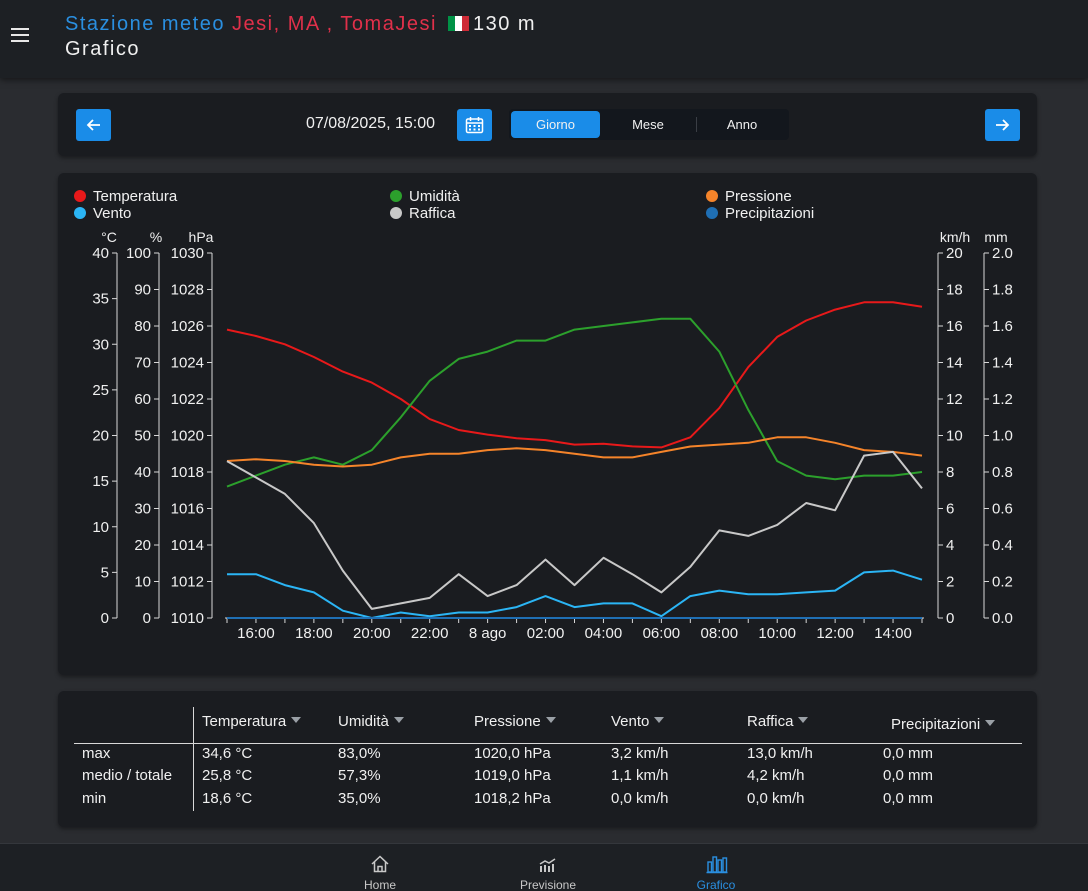  What do you see at coordinates (908, 775) in the screenshot?
I see `table-cell: 0,0 mm` at bounding box center [908, 775].